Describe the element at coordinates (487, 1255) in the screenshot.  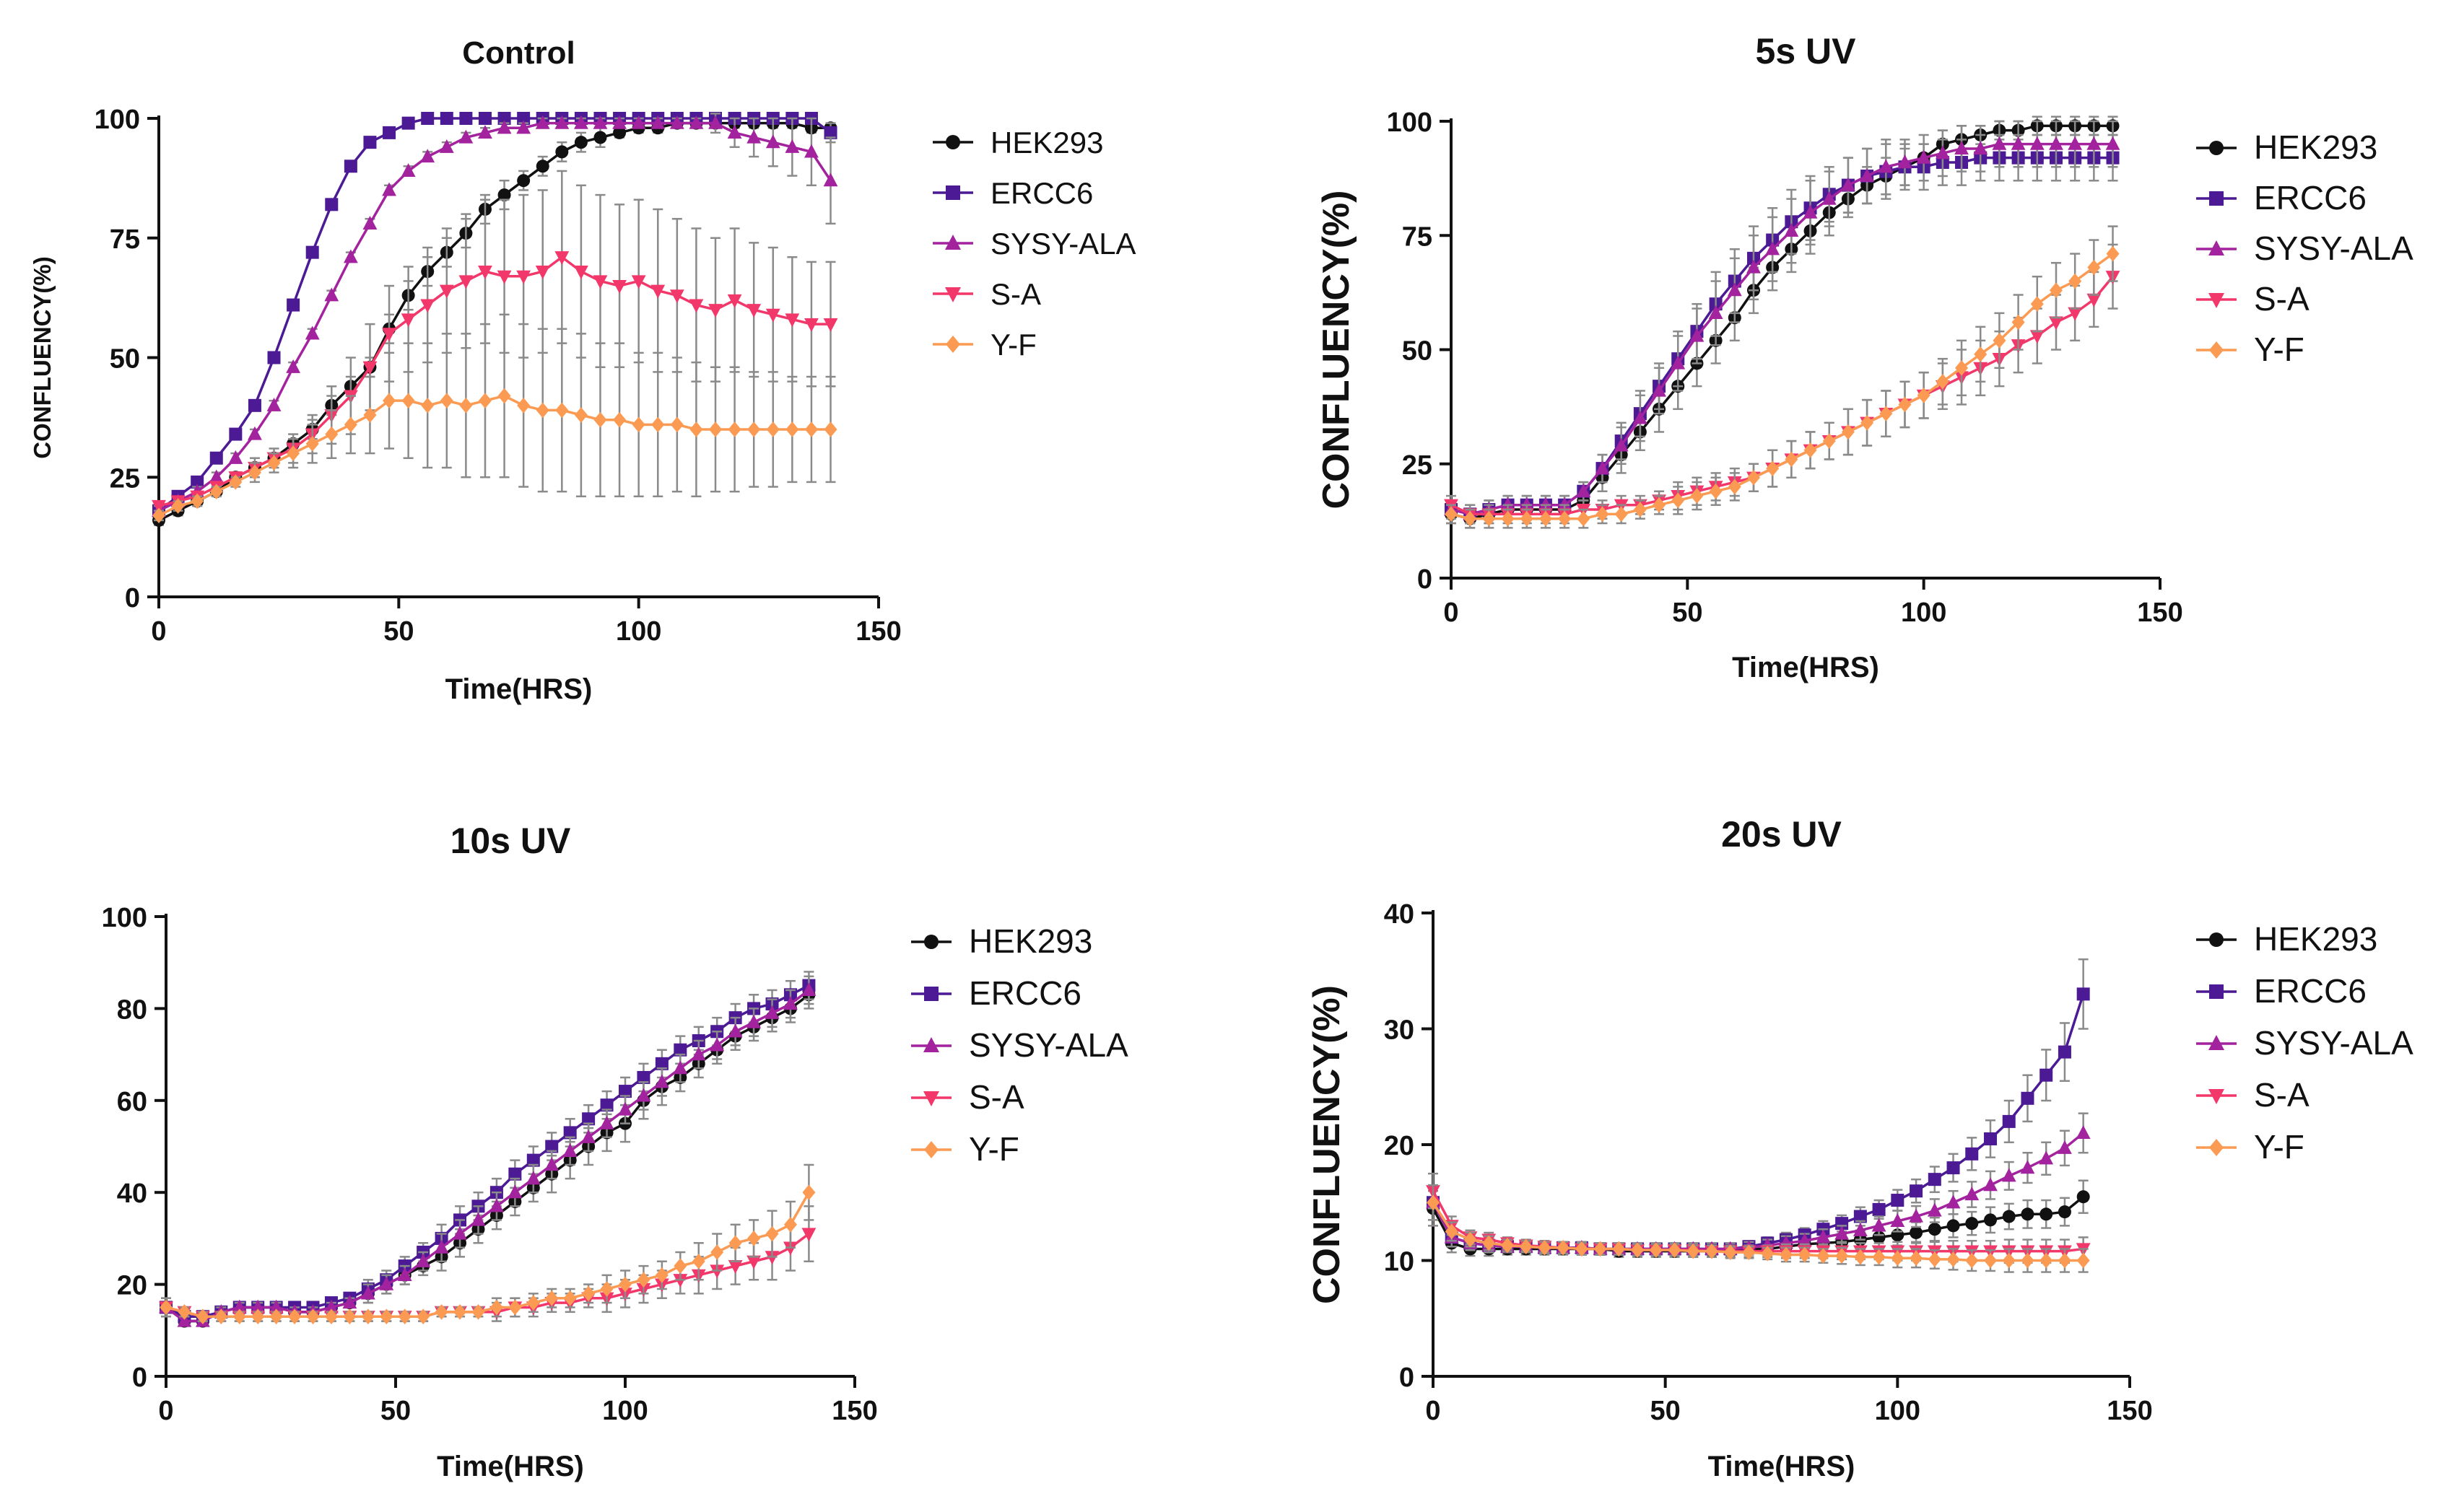
I see `series-line` at that location.